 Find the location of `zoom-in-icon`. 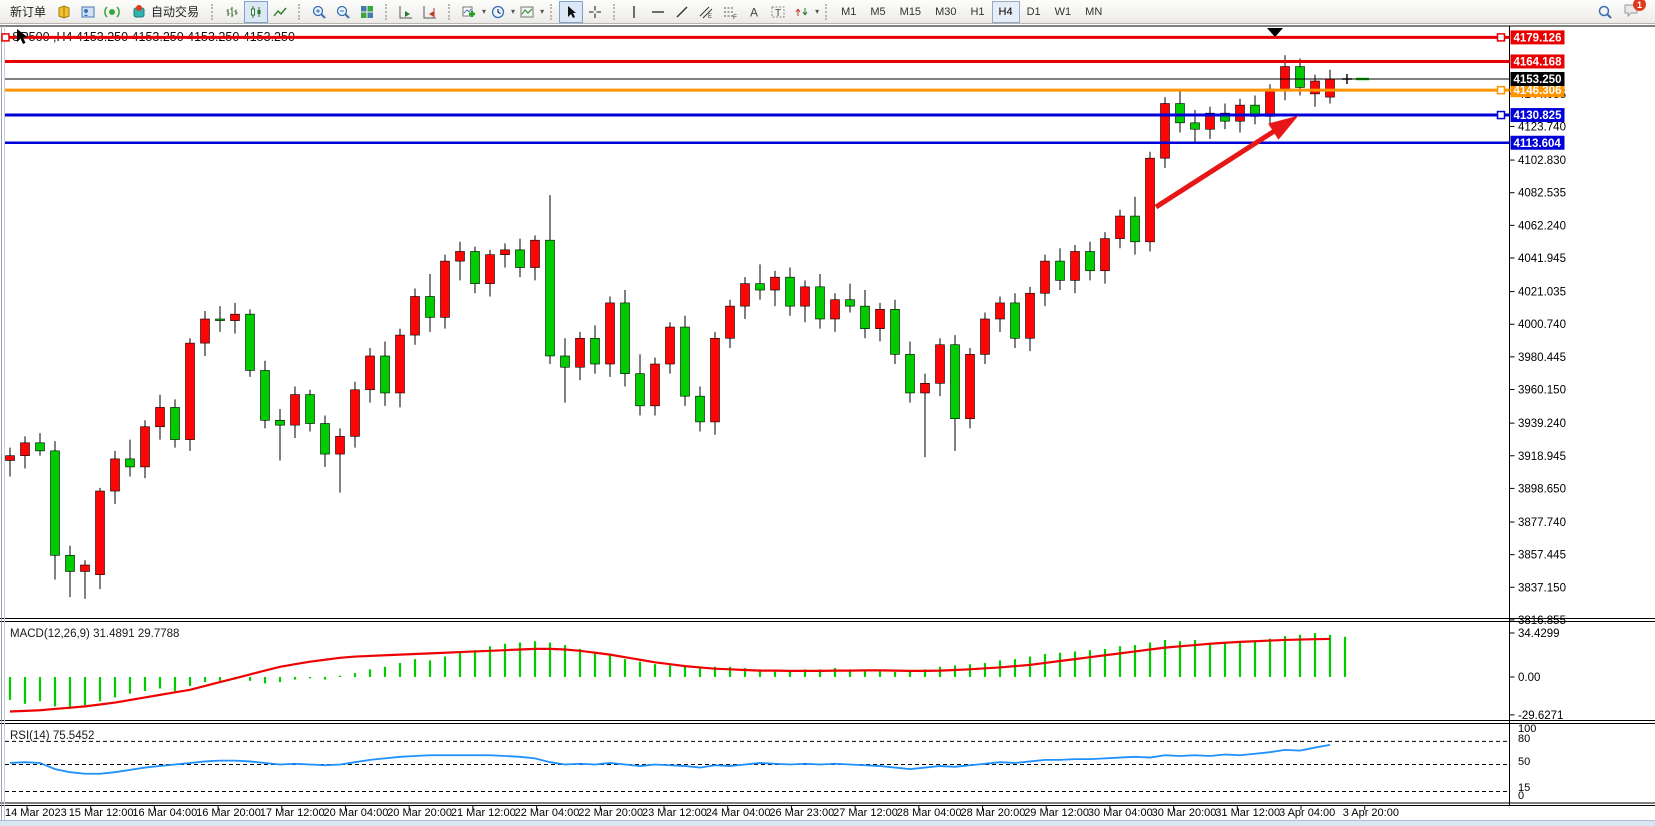

zoom-in-icon is located at coordinates (319, 12).